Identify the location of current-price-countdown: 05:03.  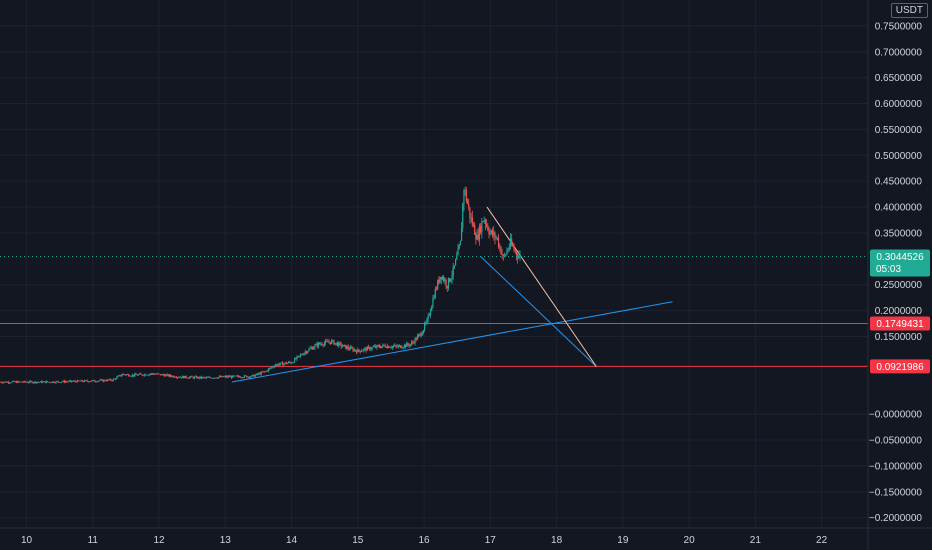
(888, 269).